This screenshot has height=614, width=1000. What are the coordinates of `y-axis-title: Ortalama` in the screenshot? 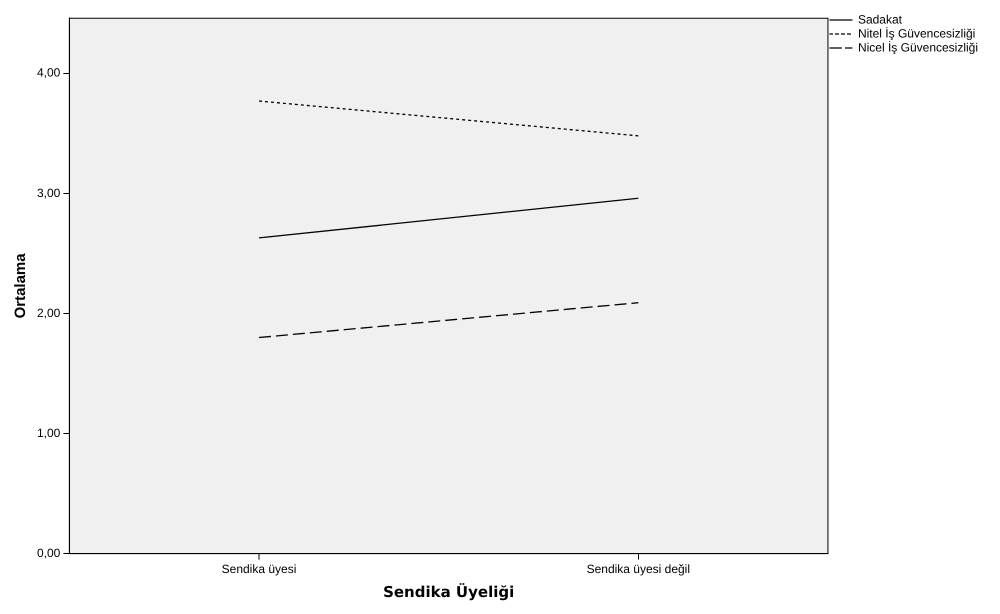 It's located at (21, 285).